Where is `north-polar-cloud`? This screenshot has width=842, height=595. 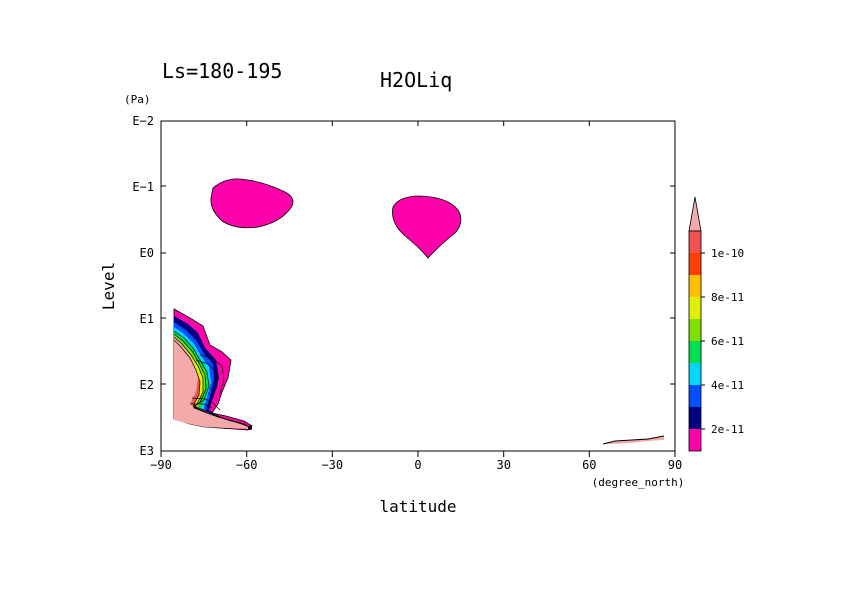 north-polar-cloud is located at coordinates (633, 440).